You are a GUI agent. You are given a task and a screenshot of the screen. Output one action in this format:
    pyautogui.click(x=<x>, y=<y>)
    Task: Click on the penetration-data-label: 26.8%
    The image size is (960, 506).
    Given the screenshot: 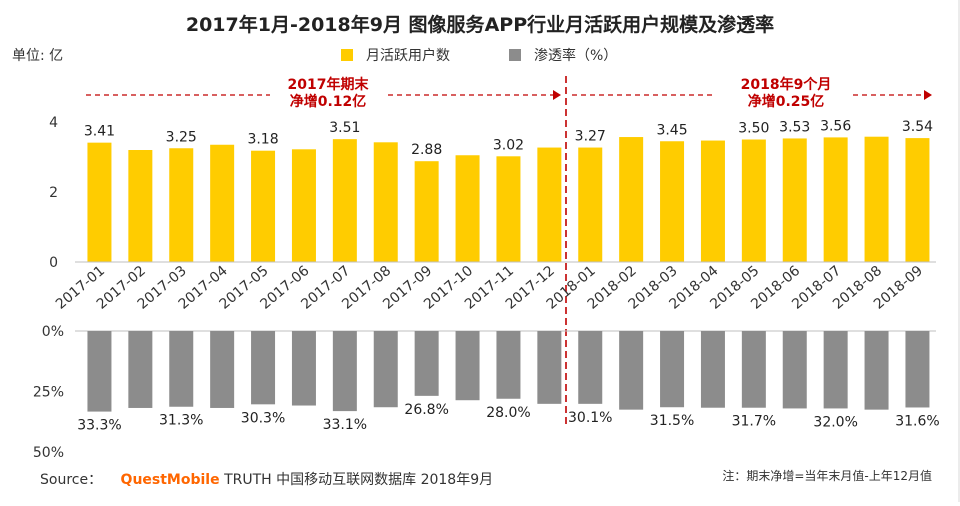 What is the action you would take?
    pyautogui.click(x=426, y=410)
    